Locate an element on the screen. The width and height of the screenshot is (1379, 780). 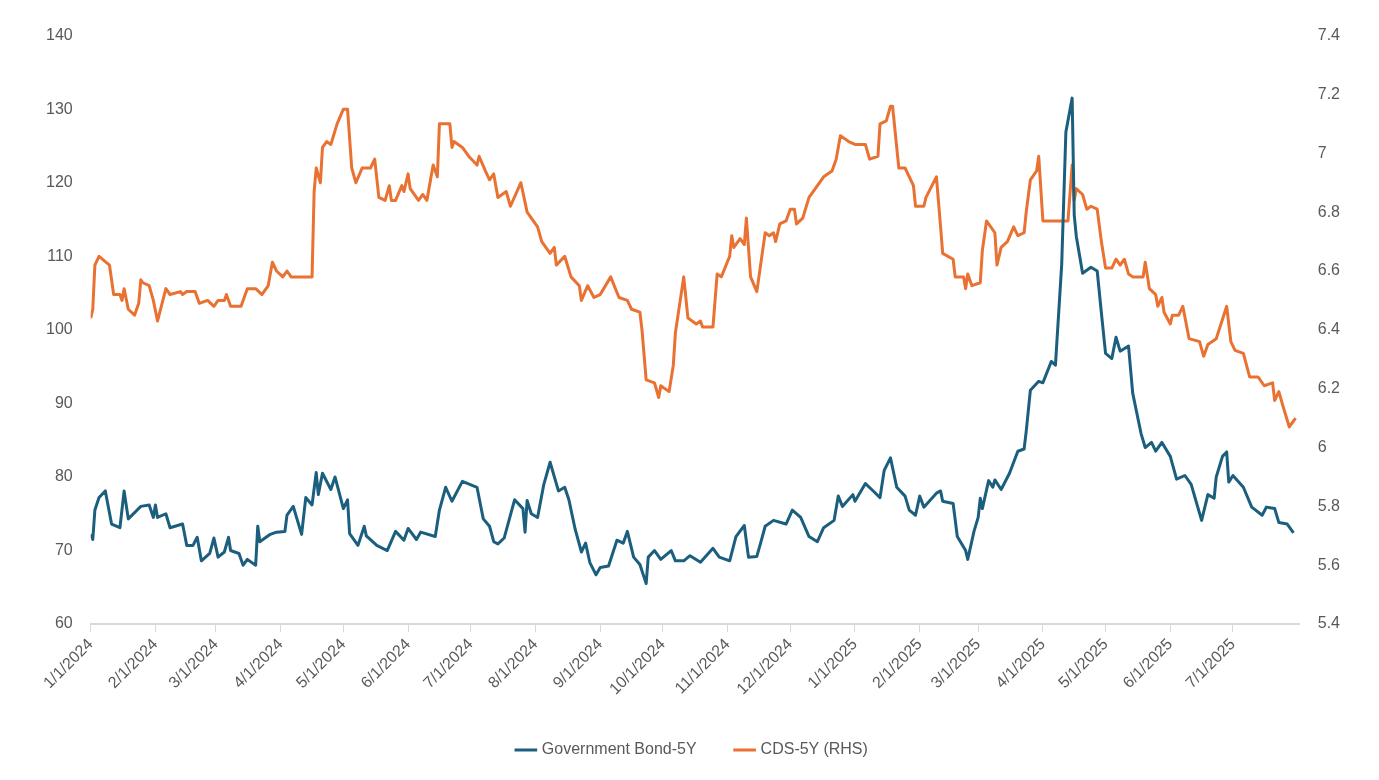
y-tick-label: 130 is located at coordinates (59, 108).